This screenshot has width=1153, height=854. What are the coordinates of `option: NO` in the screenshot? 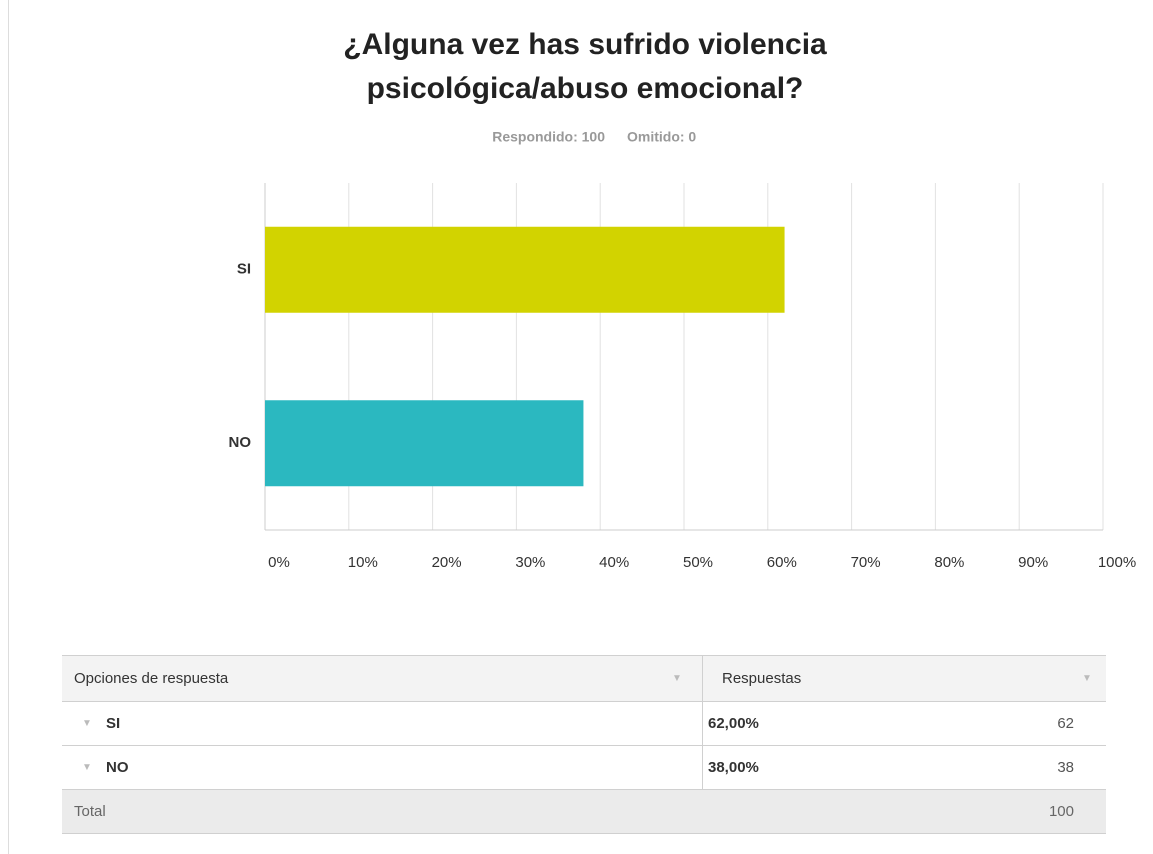 It's located at (117, 767).